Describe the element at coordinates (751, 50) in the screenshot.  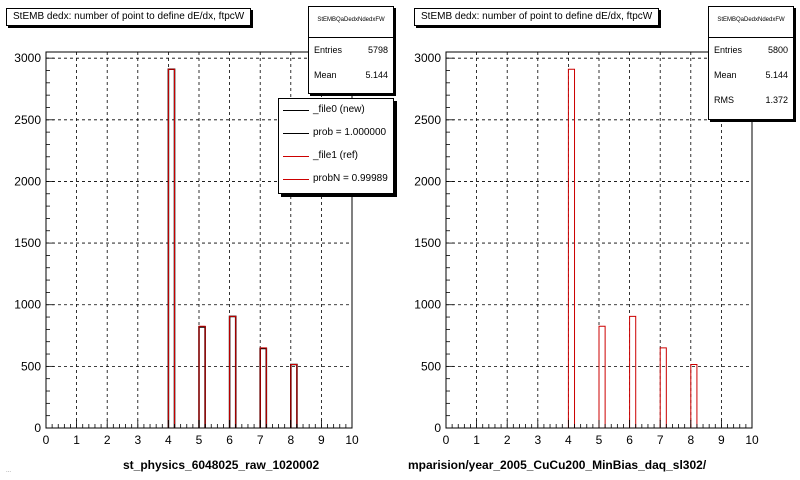
I see `right-stats-row: Entries 5800` at that location.